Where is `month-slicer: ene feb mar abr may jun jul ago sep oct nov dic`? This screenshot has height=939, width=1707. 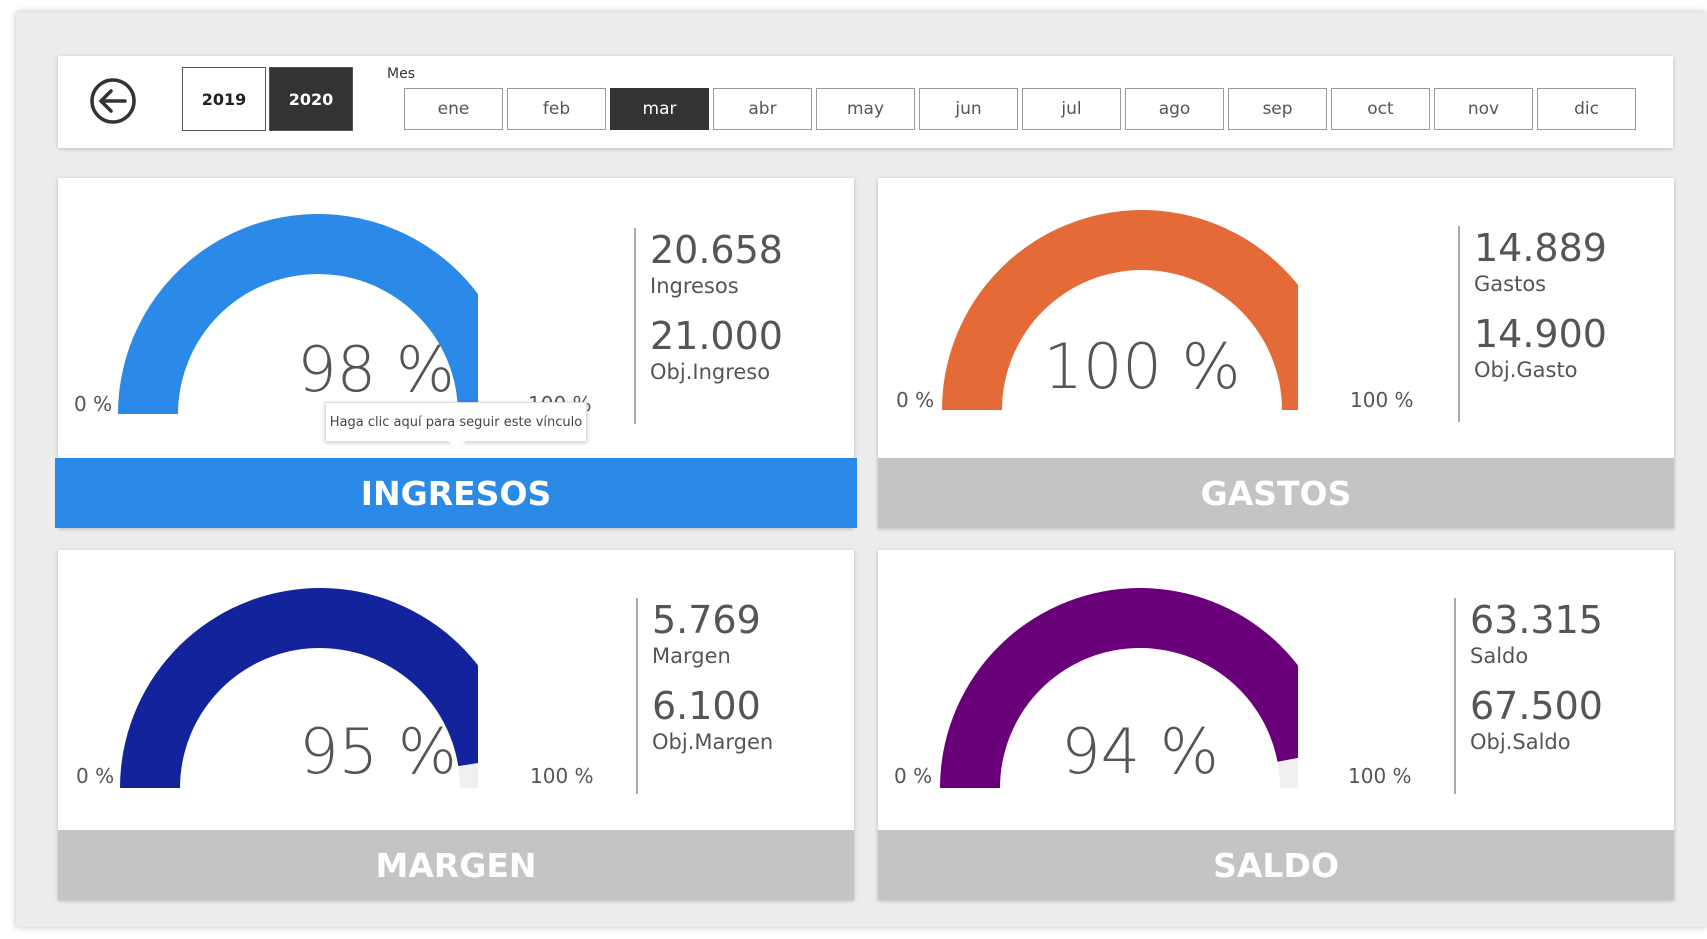 month-slicer: ene feb mar abr may jun jul ago sep oct nov dic is located at coordinates (1020, 109).